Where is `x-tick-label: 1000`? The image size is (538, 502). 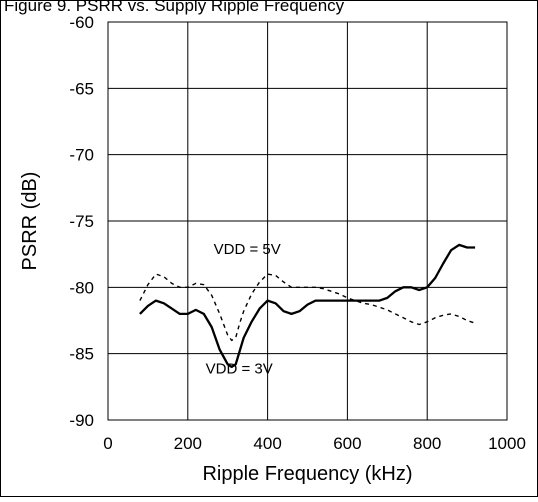
x-tick-label: 1000 is located at coordinates (507, 443).